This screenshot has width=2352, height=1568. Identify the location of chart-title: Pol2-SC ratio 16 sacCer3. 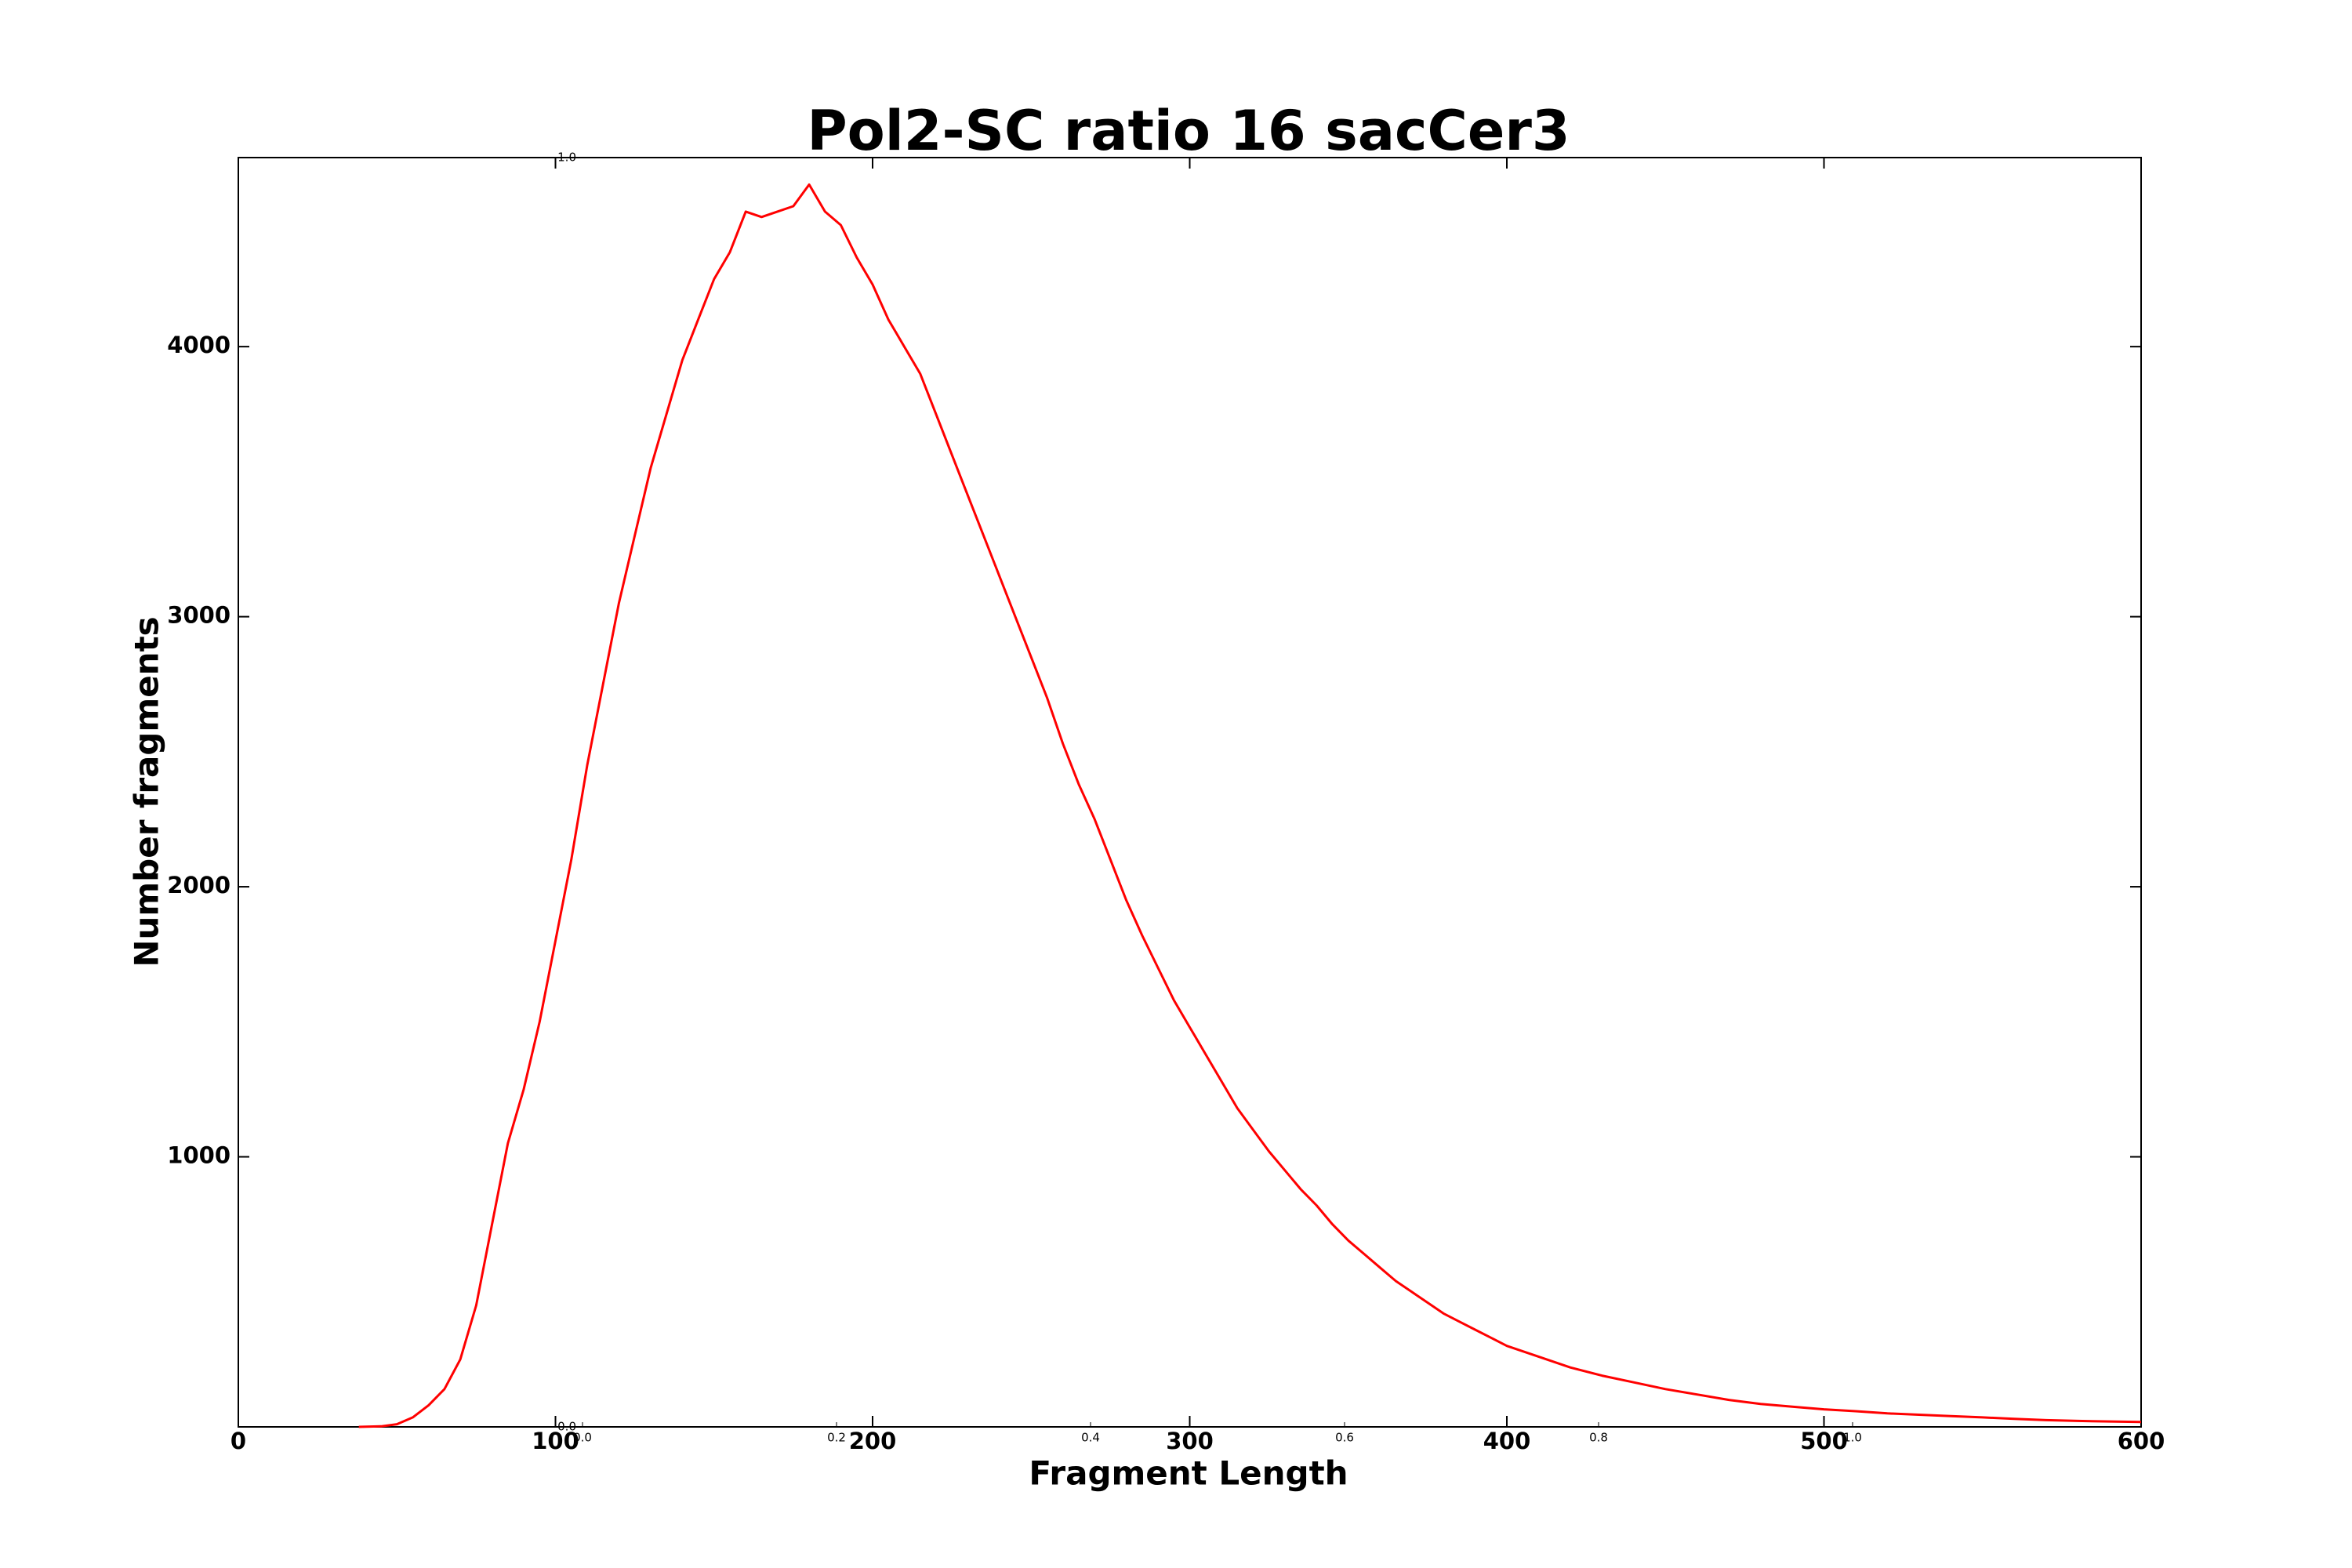
(1188, 131).